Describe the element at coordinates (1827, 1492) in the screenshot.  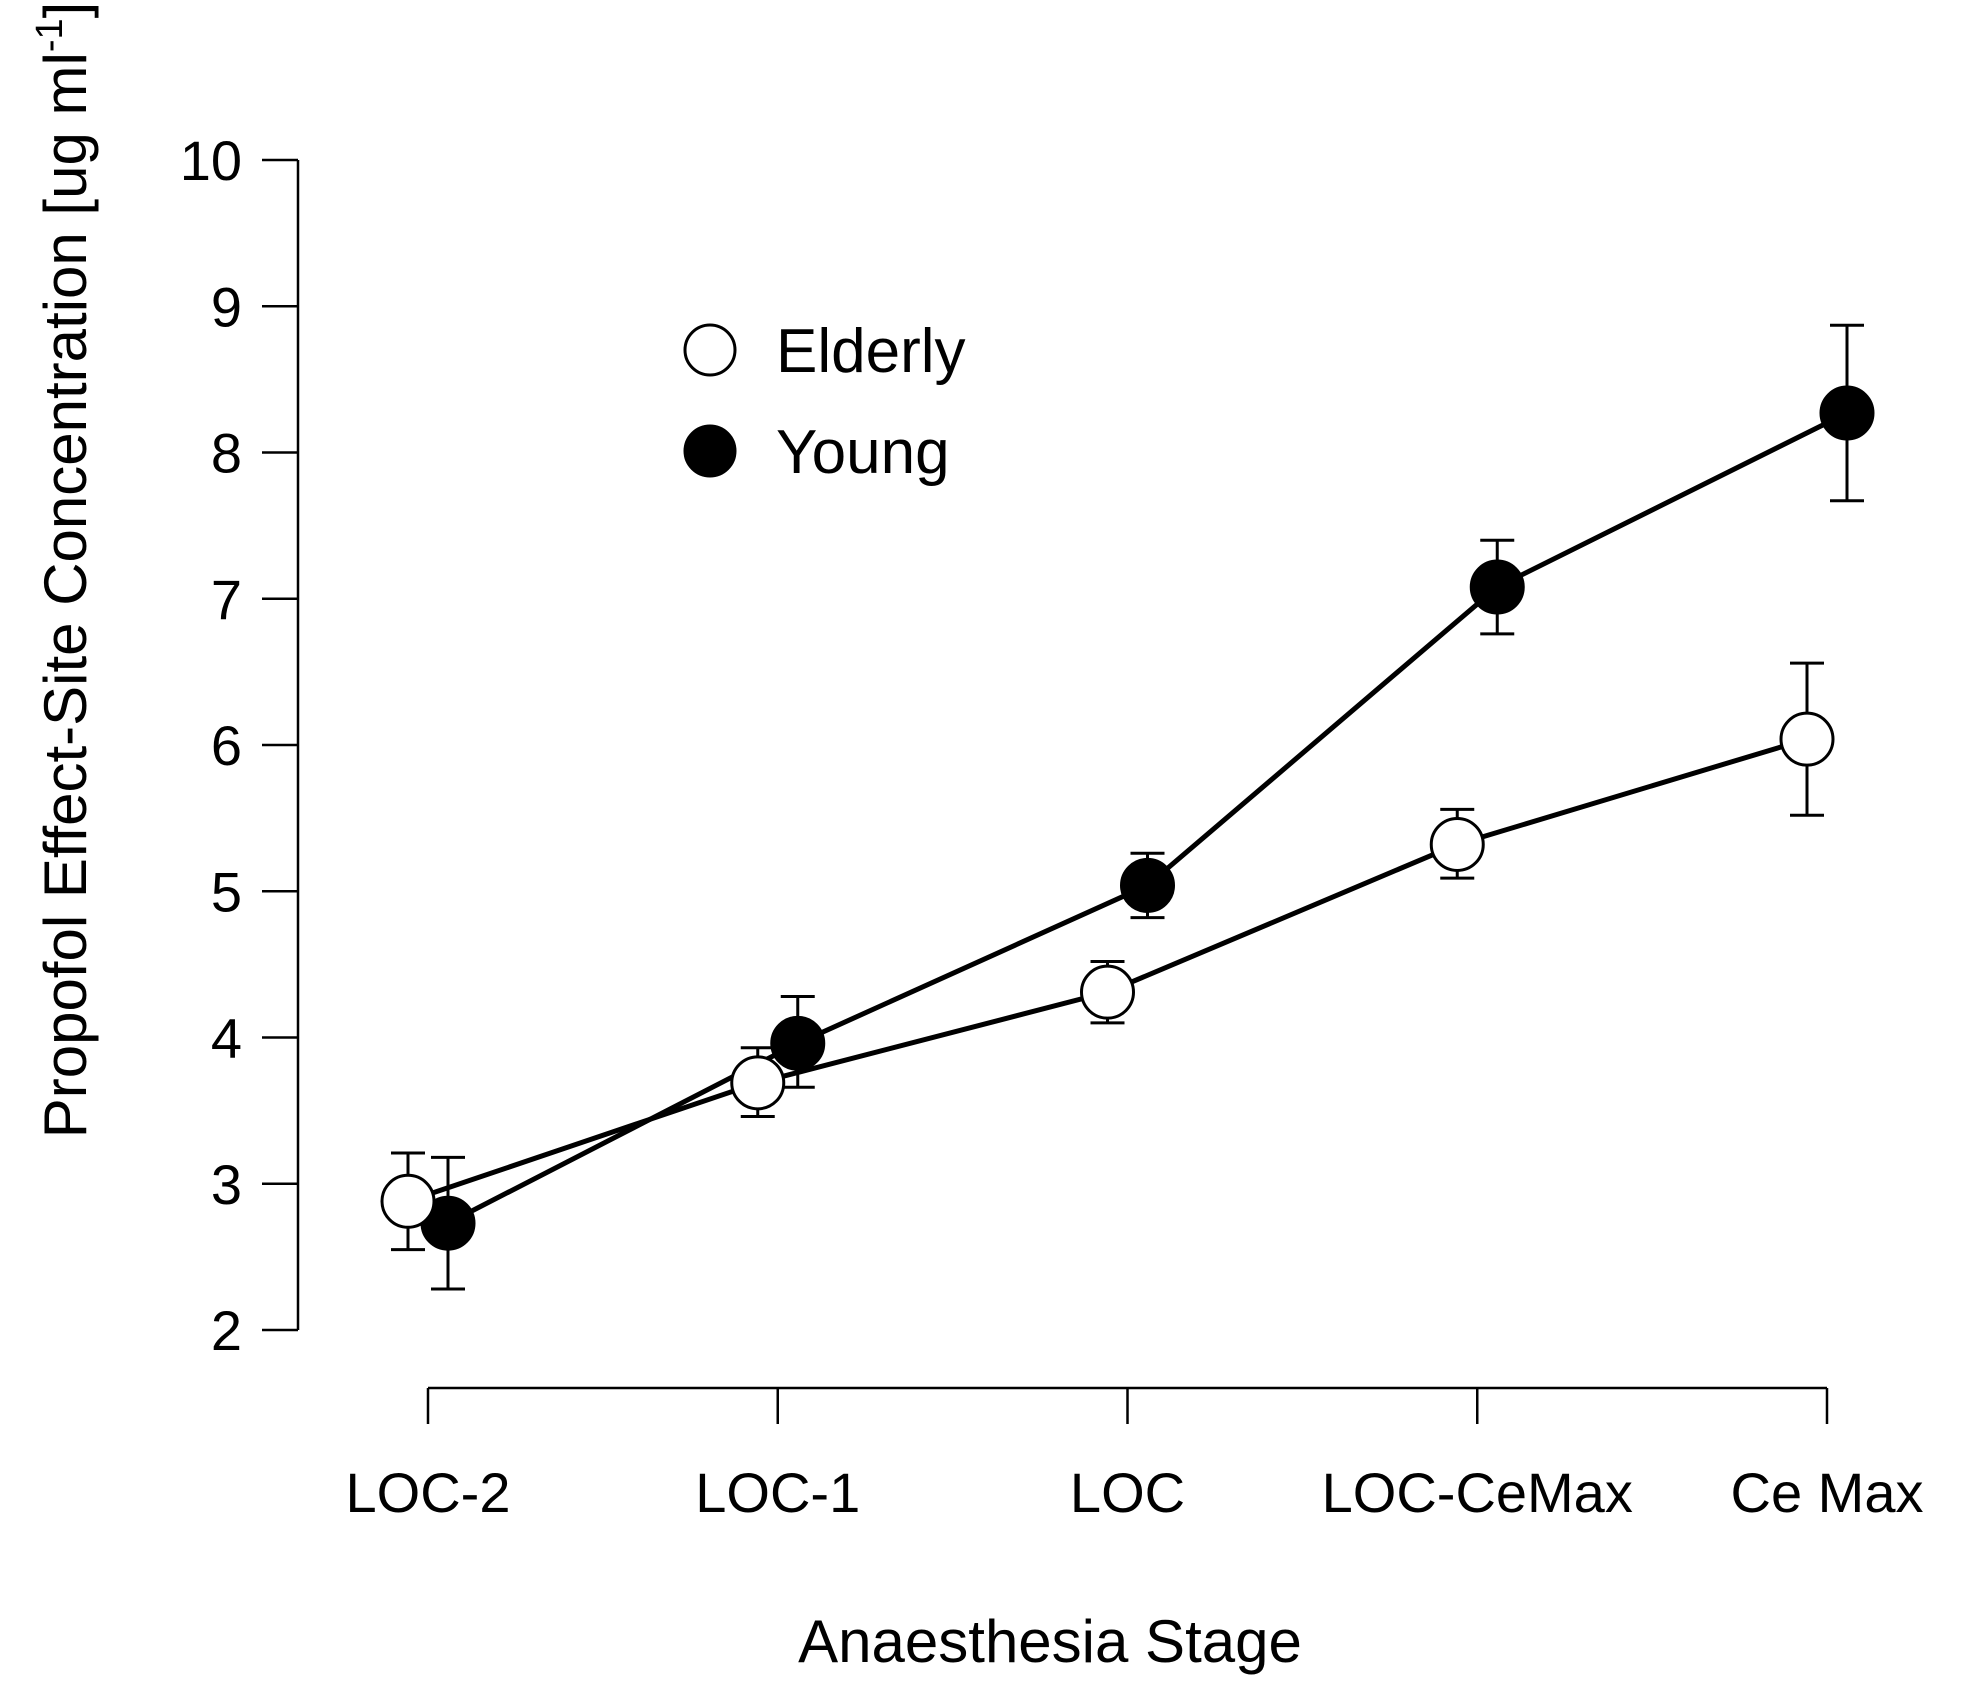
I see `x-tick-label: Ce Max` at that location.